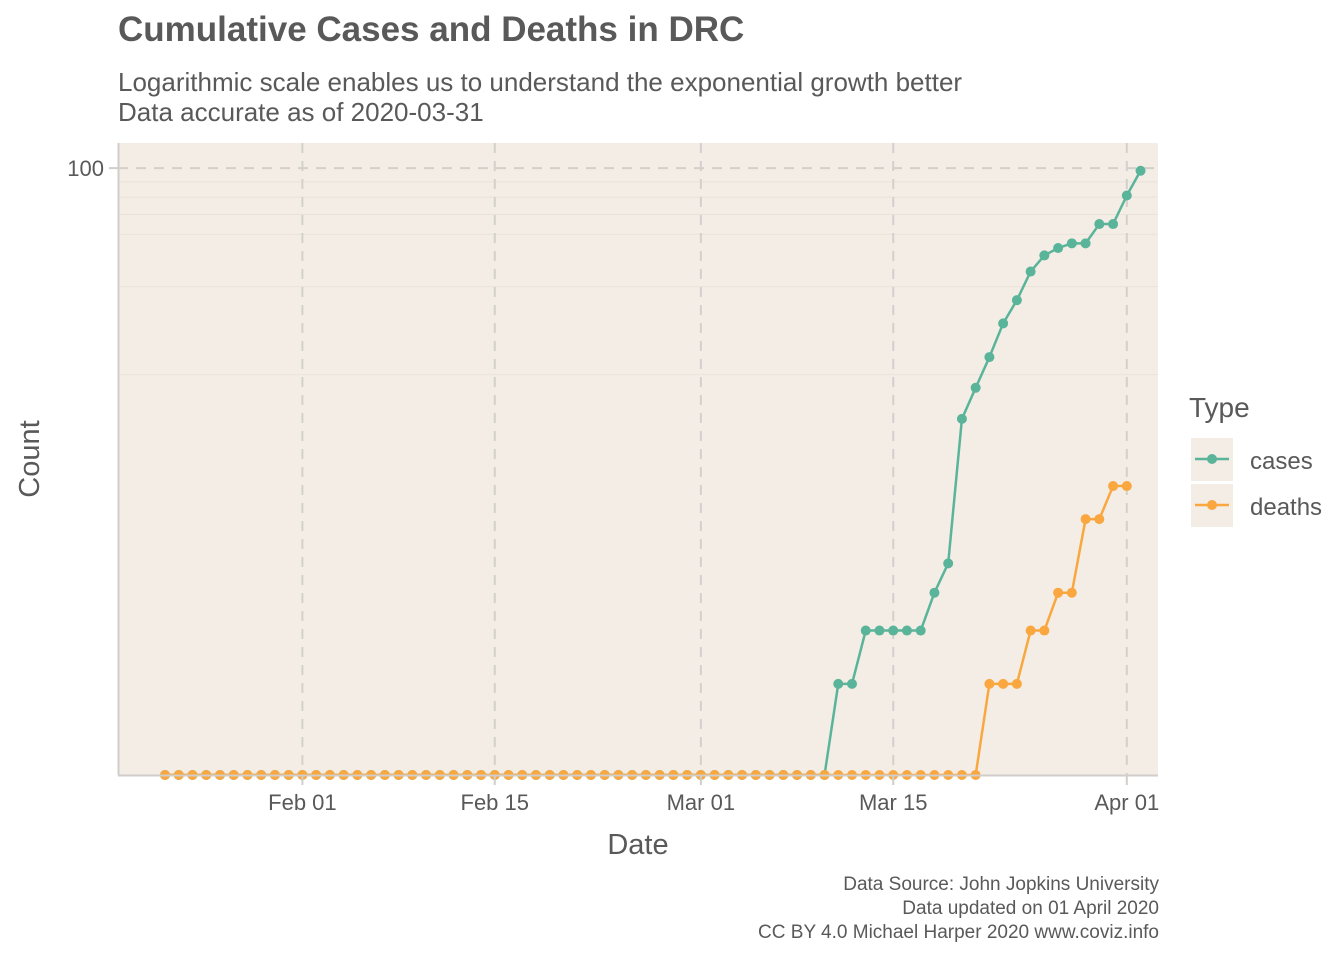  I want to click on legend-point-cases, so click(1212, 459).